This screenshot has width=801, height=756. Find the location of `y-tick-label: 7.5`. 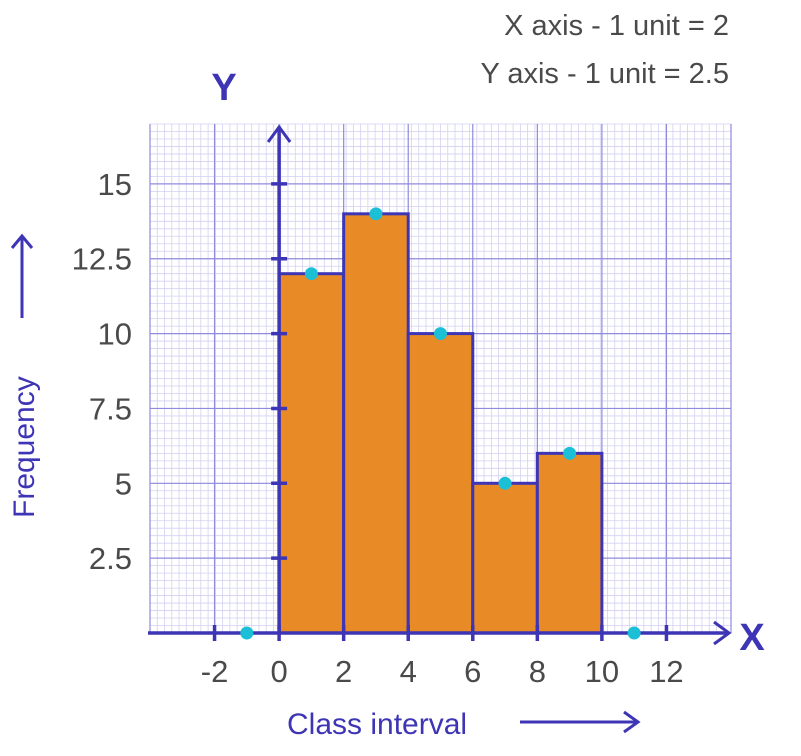

y-tick-label: 7.5 is located at coordinates (110, 408).